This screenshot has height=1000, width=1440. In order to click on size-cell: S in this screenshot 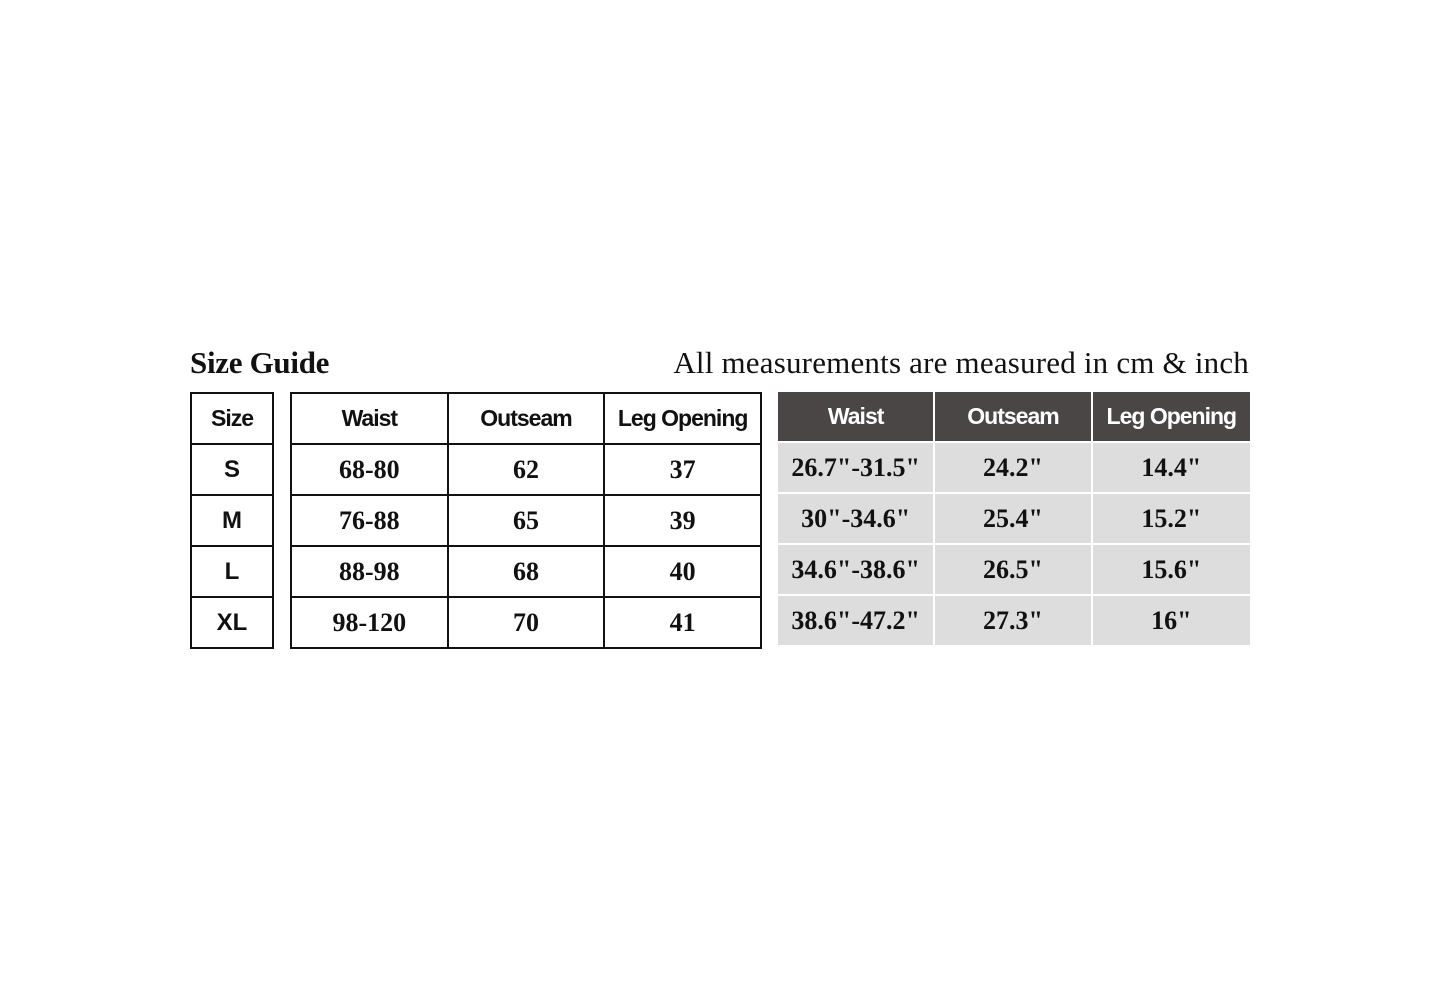, I will do `click(232, 469)`.